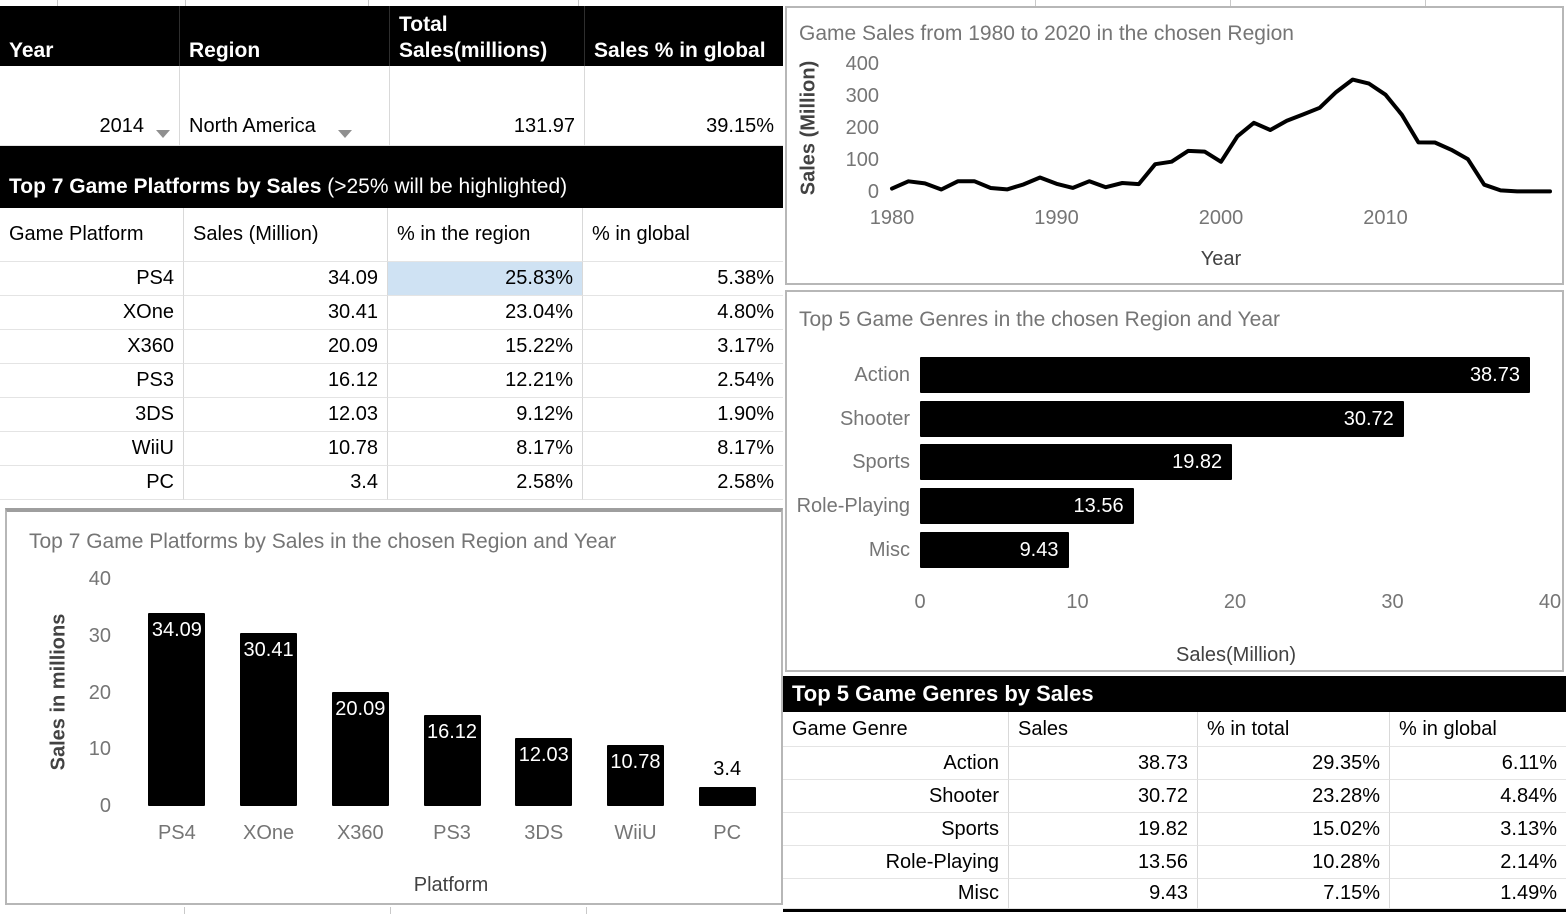 The width and height of the screenshot is (1566, 914). I want to click on category-label: XOne, so click(269, 833).